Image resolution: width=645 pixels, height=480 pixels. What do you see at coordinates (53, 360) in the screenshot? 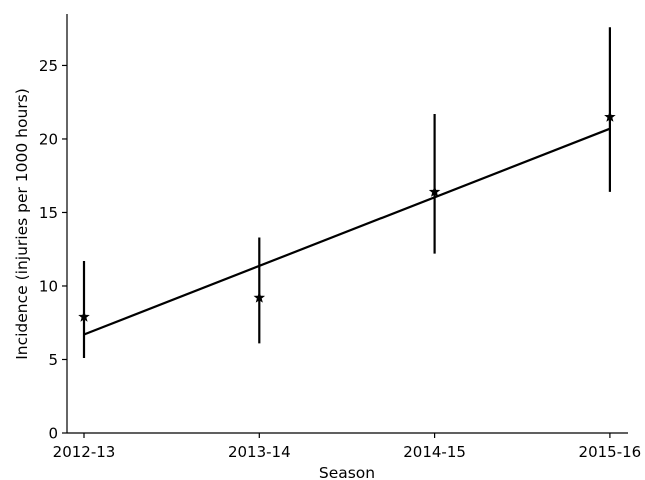
I see `y-tick-label: 5` at bounding box center [53, 360].